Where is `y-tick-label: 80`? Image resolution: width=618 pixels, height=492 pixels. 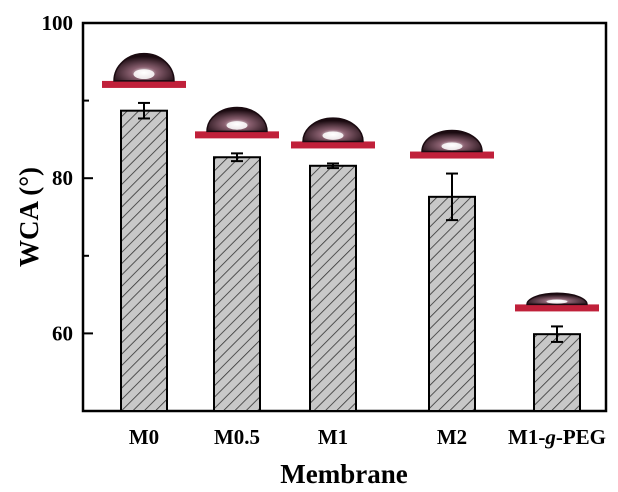 y-tick-label: 80 is located at coordinates (62, 178).